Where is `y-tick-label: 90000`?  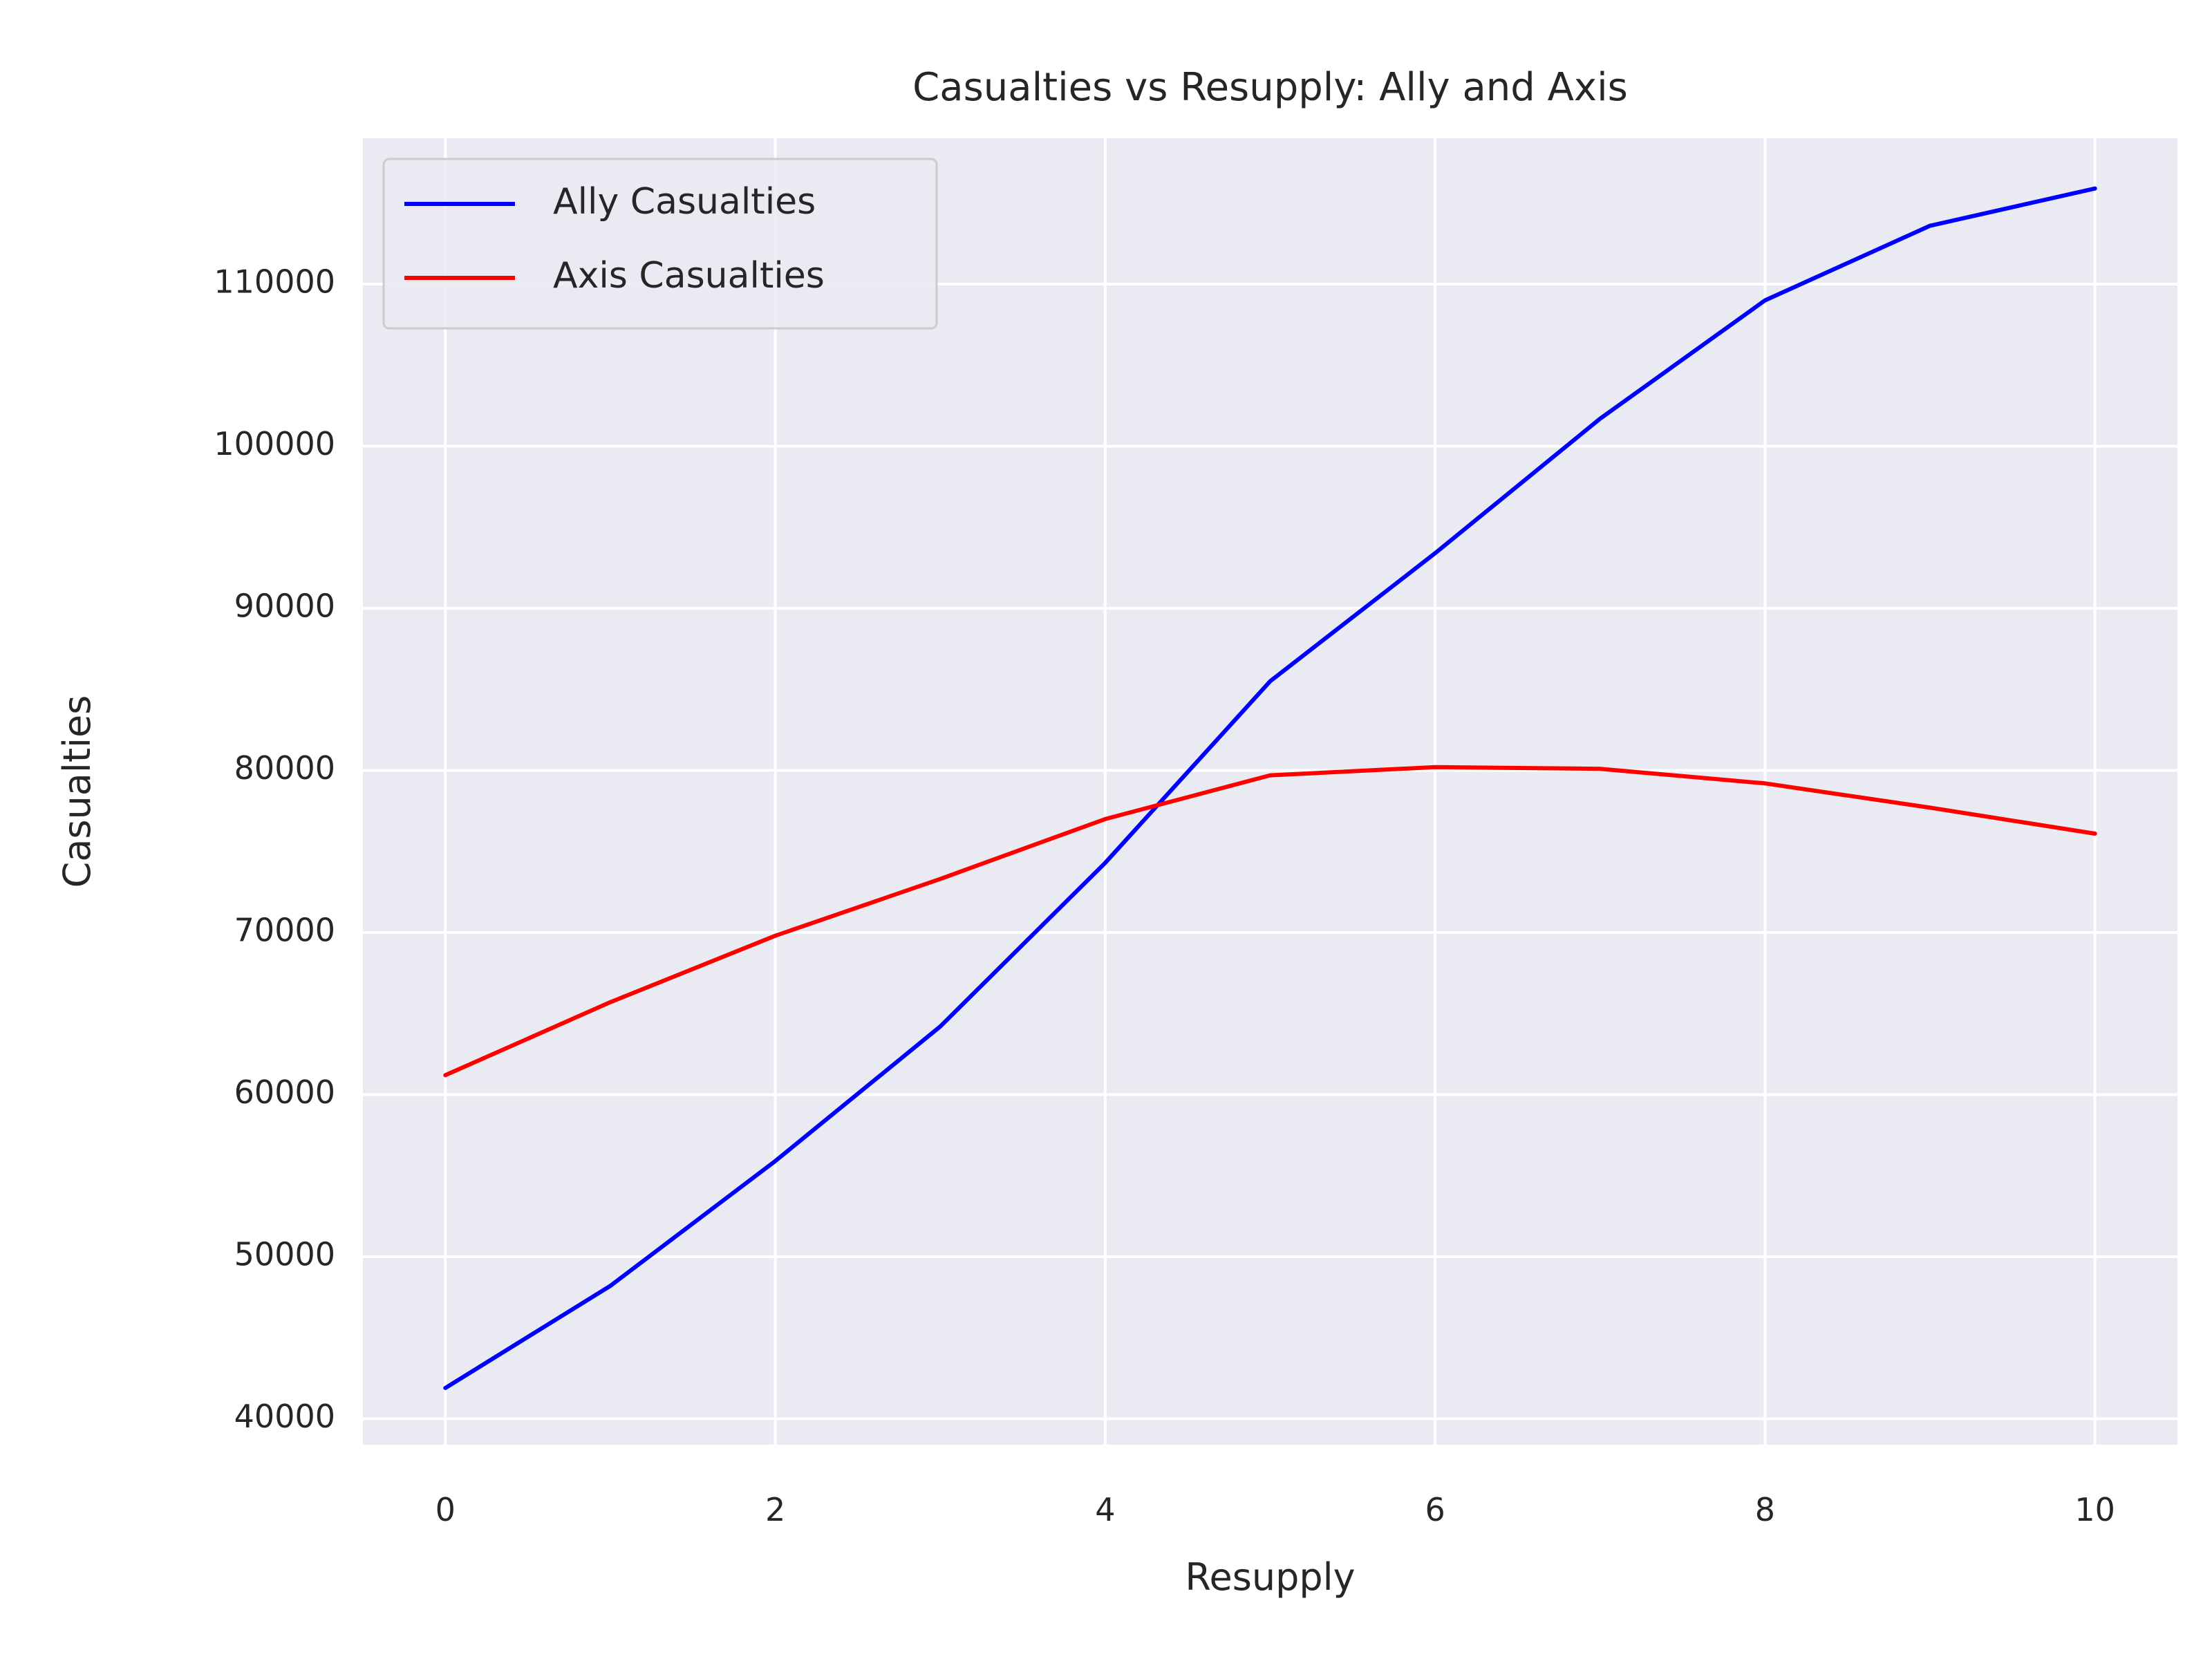
y-tick-label: 90000 is located at coordinates (284, 606).